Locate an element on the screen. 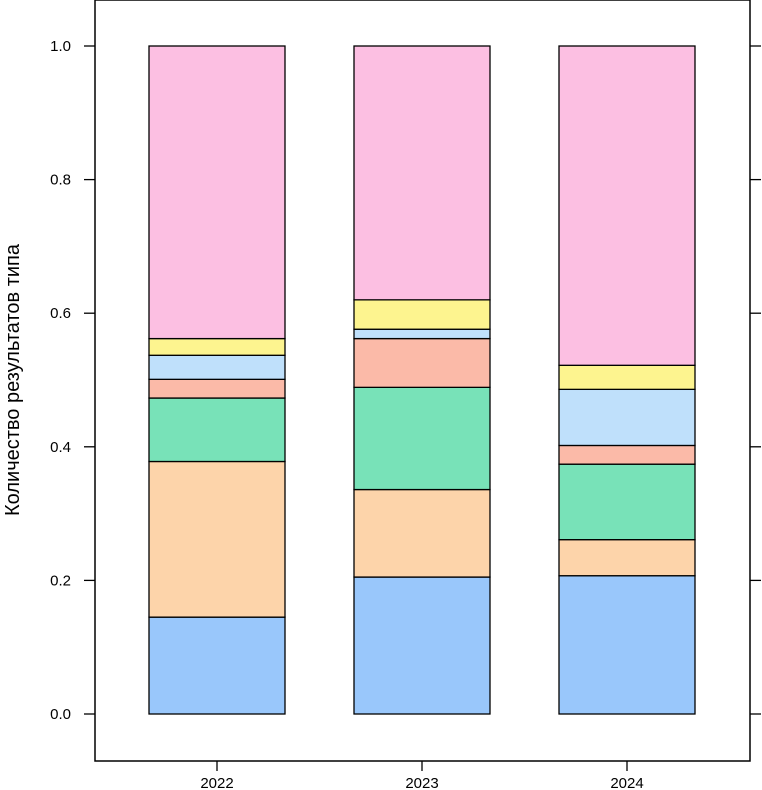 This screenshot has width=762, height=790. x-axis: 2022 2023 2024 is located at coordinates (422, 775).